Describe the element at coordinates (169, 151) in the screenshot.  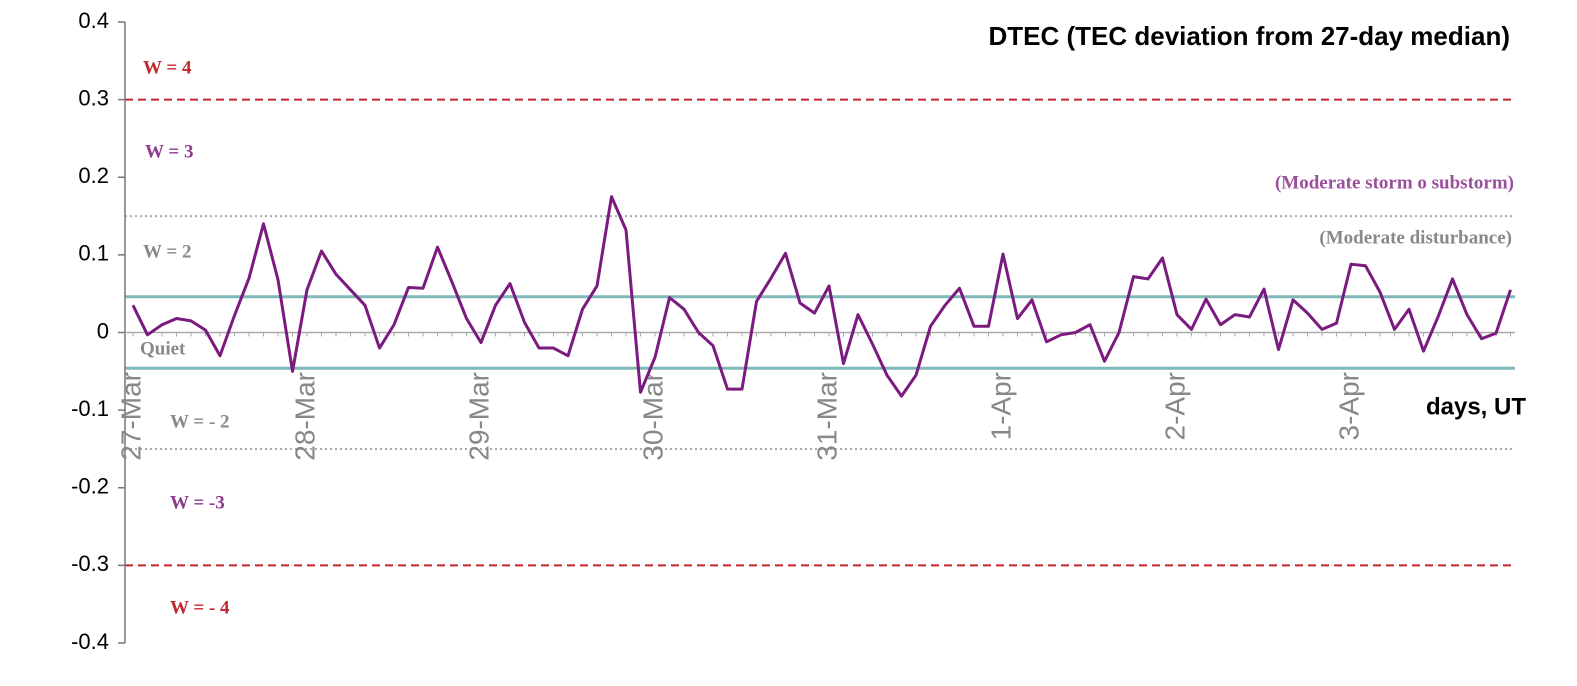
I see `annotation: W = 3` at that location.